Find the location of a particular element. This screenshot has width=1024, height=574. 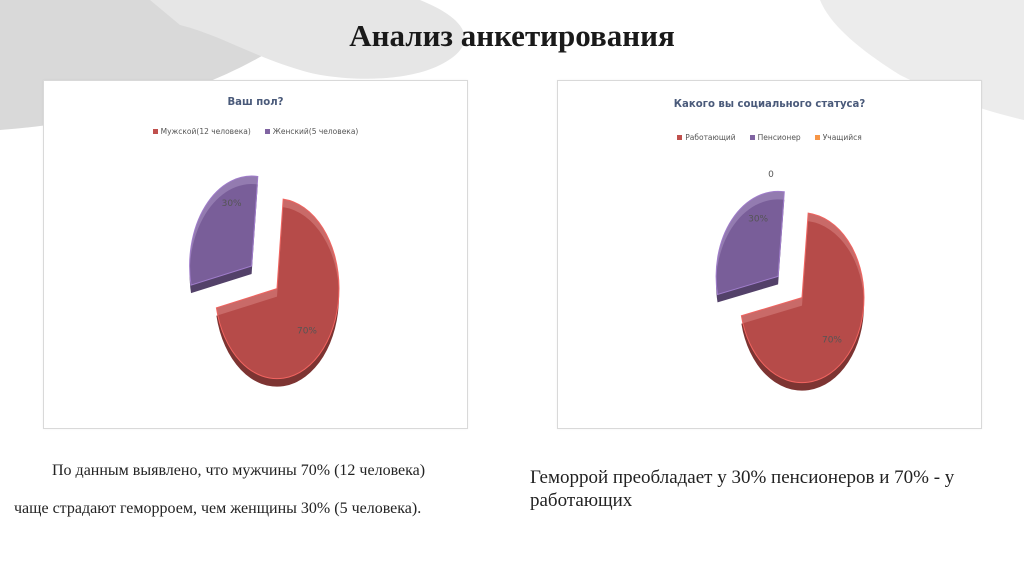

pie1-label-2: 0 is located at coordinates (771, 175).